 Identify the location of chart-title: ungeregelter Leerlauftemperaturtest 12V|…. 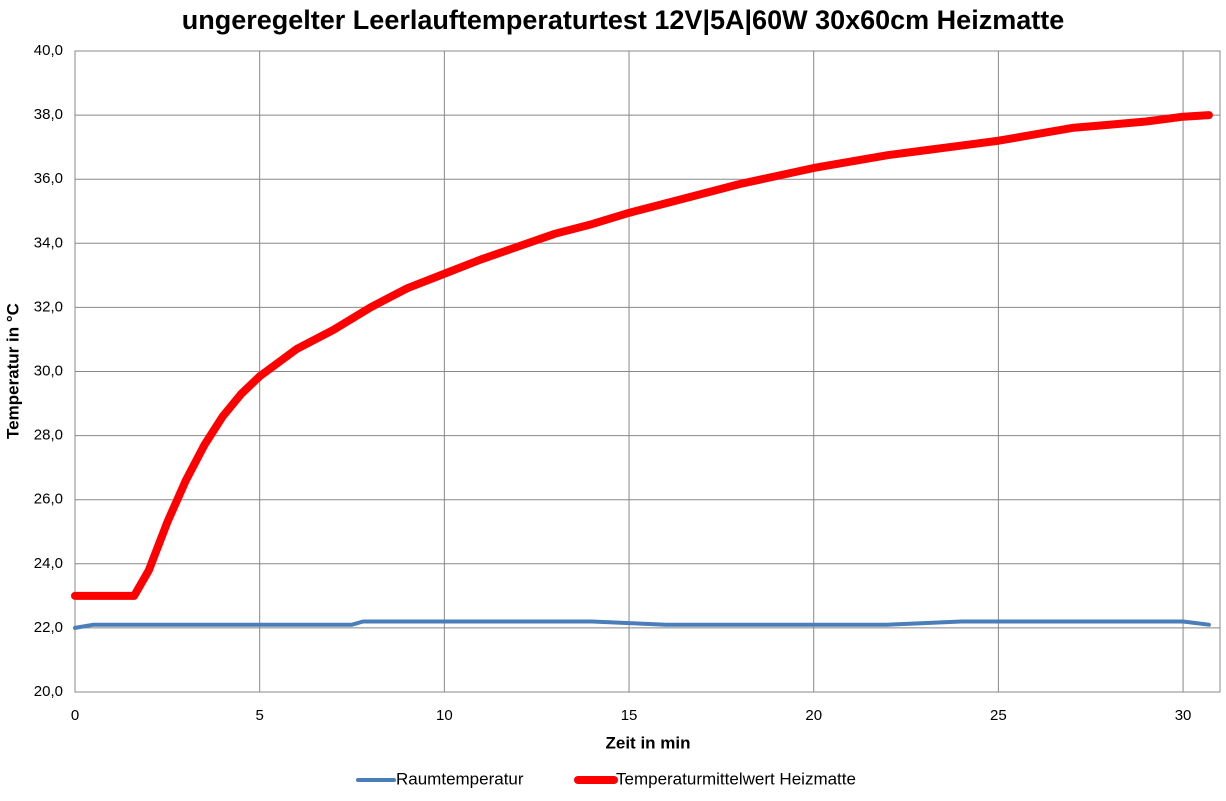
(623, 20).